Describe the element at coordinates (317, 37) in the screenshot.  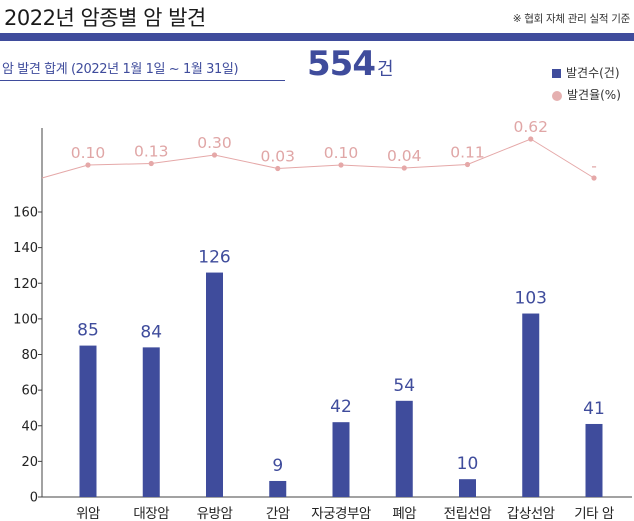
I see `header-bar` at that location.